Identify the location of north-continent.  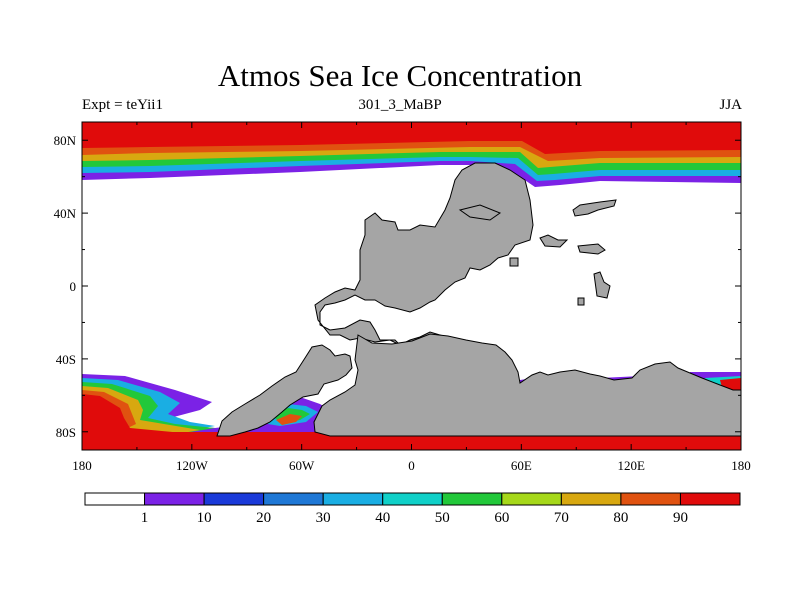
(424, 254).